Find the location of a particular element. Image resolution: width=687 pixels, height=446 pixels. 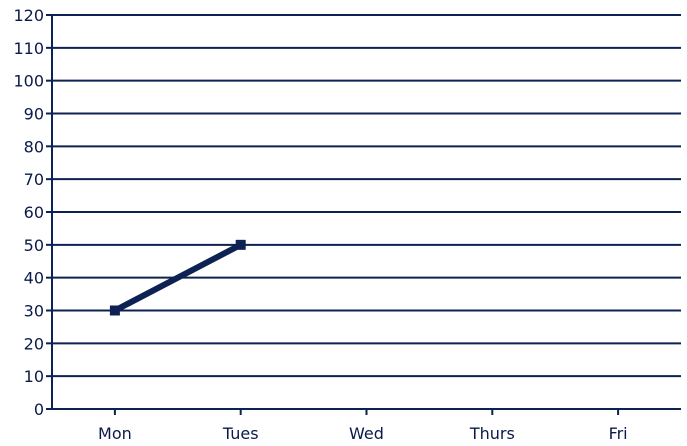

y-tick-label: 100 is located at coordinates (28, 81).